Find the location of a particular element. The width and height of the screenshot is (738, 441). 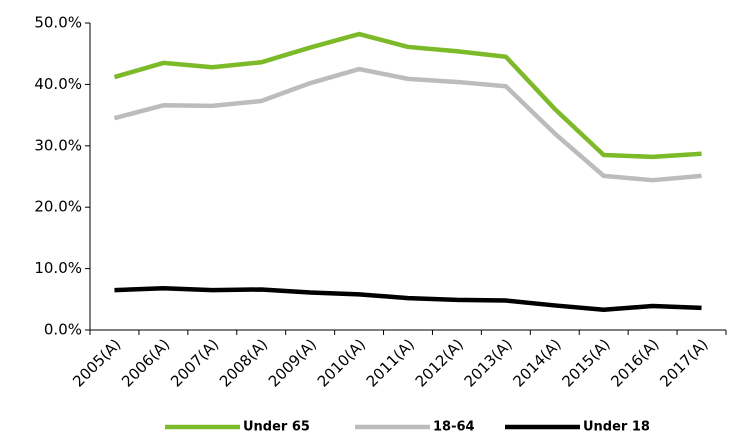

x-tick-label: 2005(A) is located at coordinates (96, 362).